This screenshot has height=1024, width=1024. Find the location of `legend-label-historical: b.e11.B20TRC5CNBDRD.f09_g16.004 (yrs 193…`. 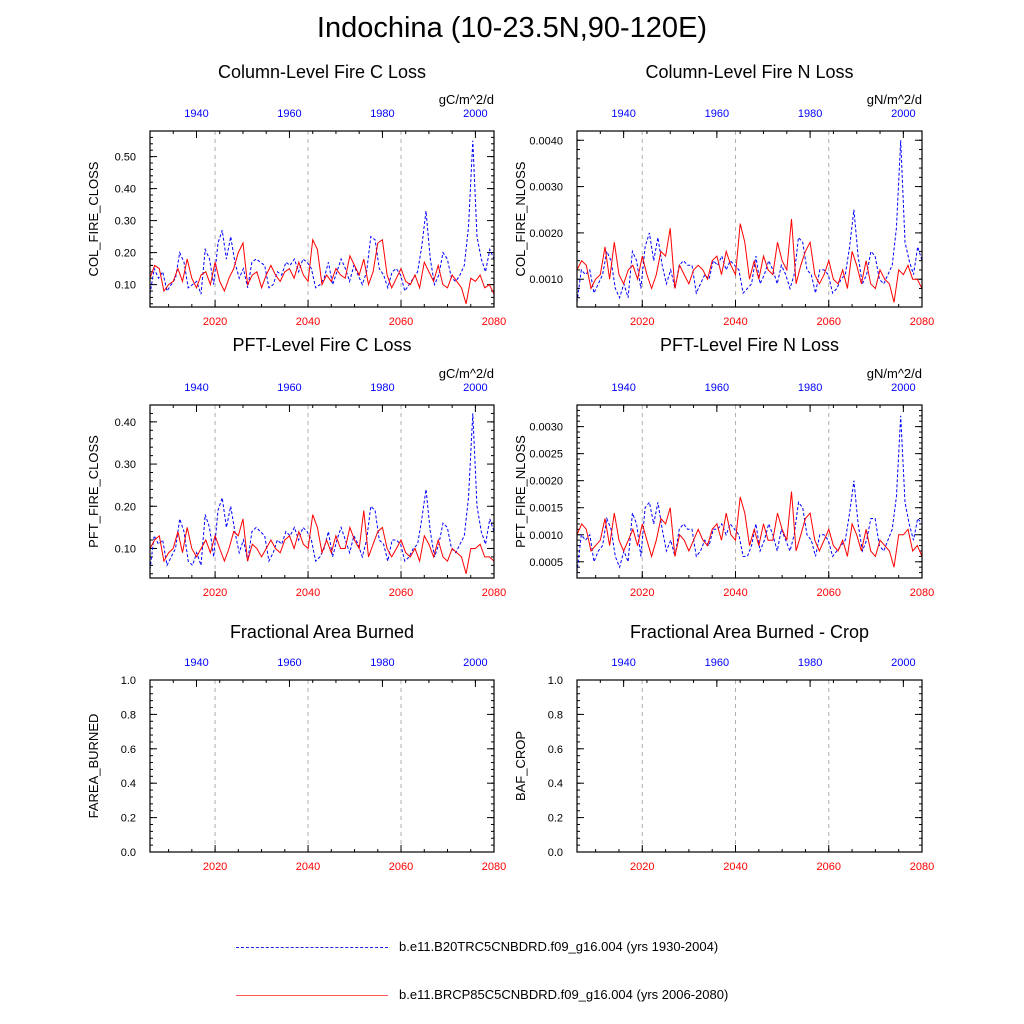

legend-label-historical: b.e11.B20TRC5CNBDRD.f09_g16.004 (yrs 193… is located at coordinates (559, 946).